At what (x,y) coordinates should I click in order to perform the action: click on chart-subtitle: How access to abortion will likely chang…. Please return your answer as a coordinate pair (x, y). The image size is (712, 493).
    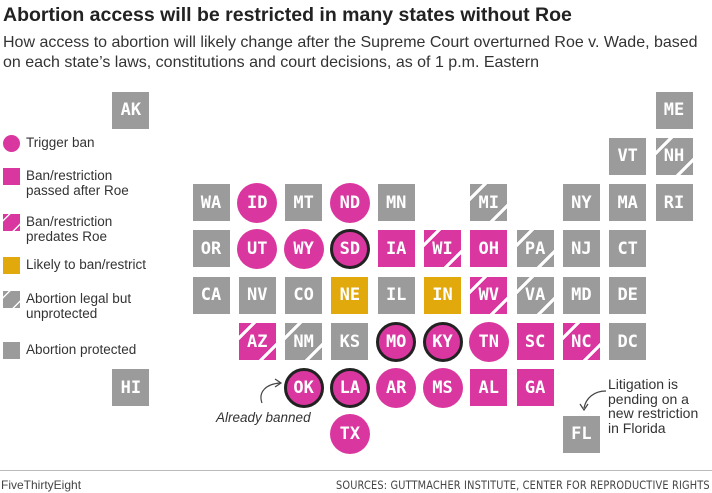
    Looking at the image, I should click on (350, 52).